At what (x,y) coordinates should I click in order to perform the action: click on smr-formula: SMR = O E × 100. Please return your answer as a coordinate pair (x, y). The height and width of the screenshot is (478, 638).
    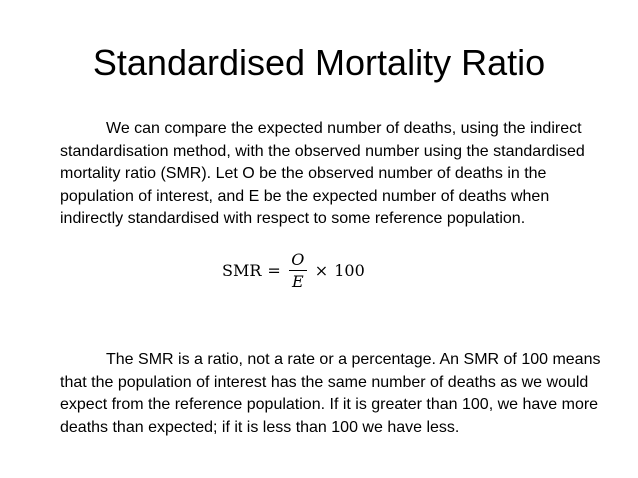
    Looking at the image, I should click on (293, 270).